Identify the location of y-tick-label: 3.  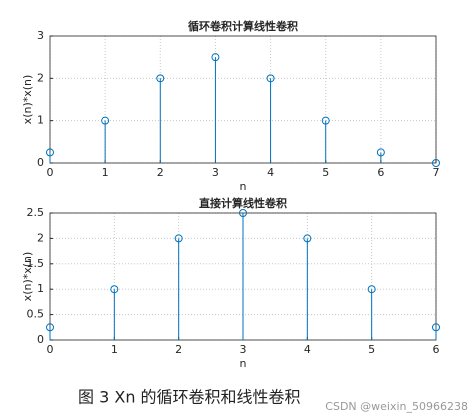
(40, 35).